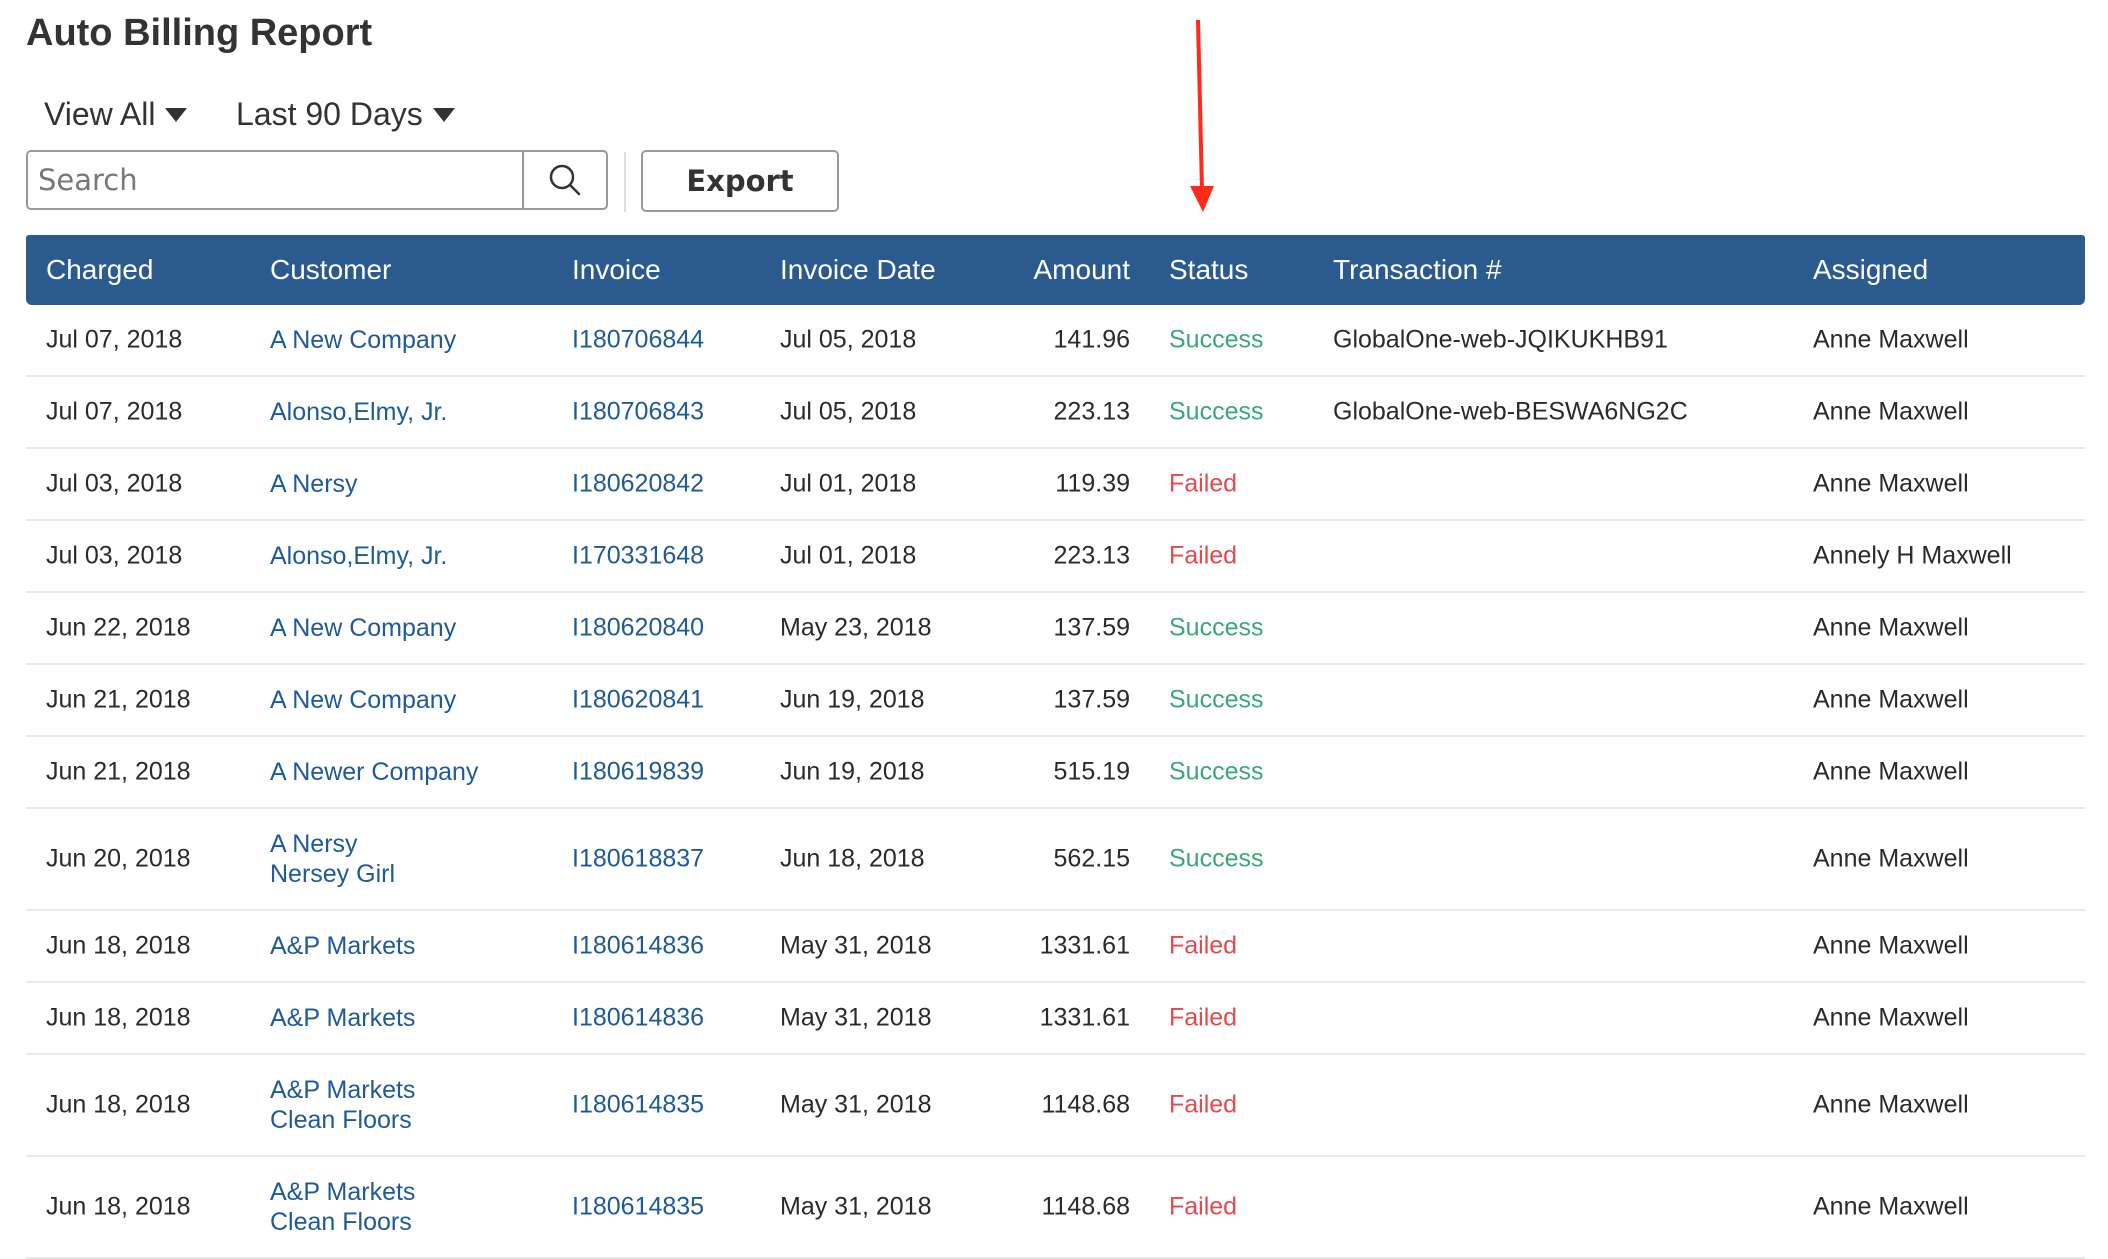  I want to click on invoice-date-cell: Jul 05, 2018, so click(848, 339).